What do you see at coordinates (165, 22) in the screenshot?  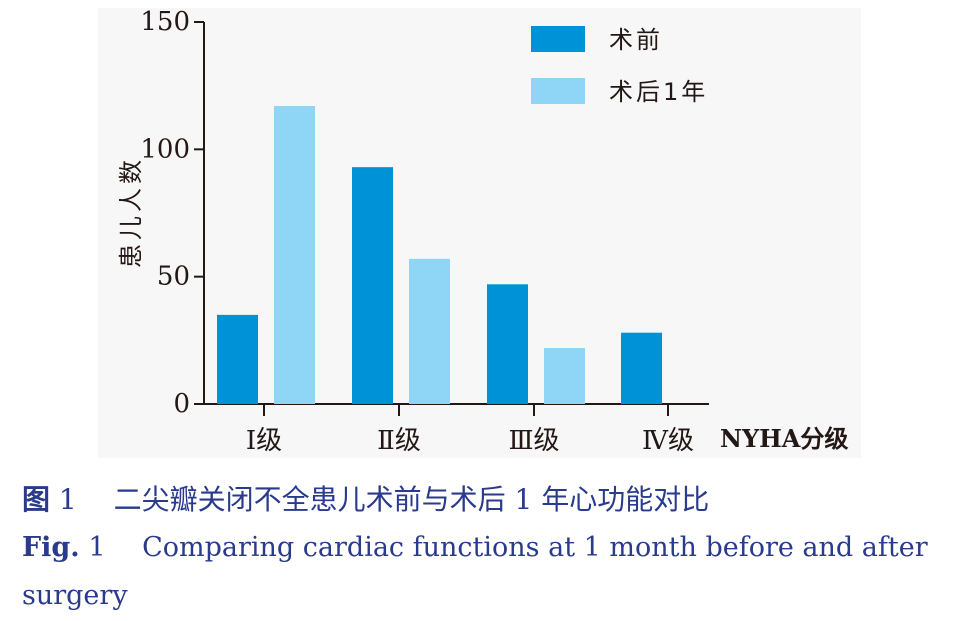 I see `y-tick-label: 150` at bounding box center [165, 22].